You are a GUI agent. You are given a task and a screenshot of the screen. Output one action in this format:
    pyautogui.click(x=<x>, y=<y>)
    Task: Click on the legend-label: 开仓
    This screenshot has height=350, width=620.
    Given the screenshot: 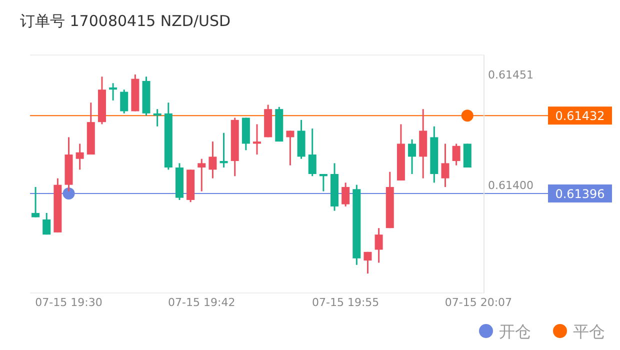 What is the action you would take?
    pyautogui.click(x=515, y=331)
    